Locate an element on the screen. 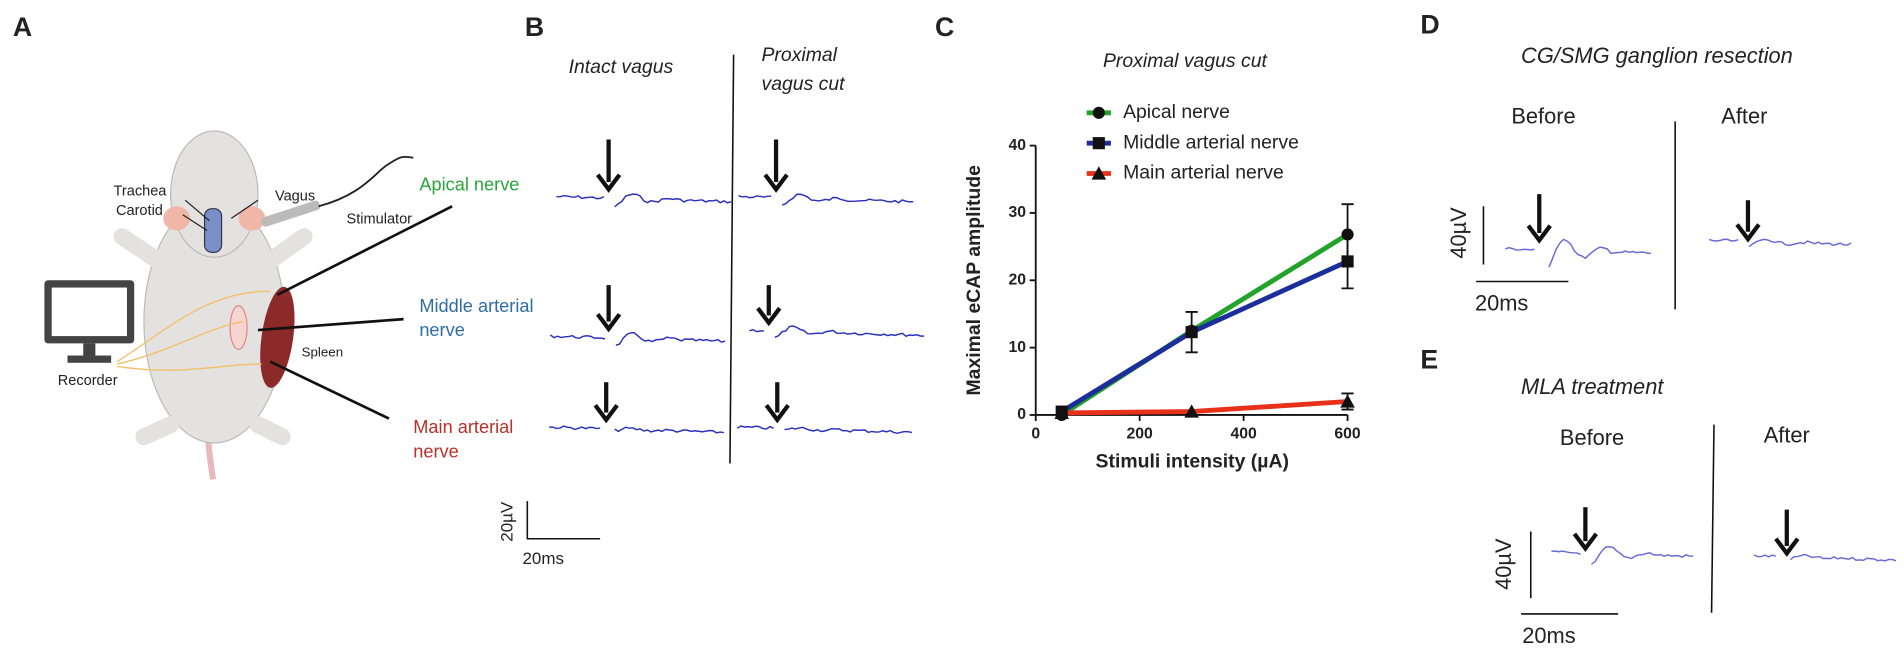 Image resolution: width=1904 pixels, height=654 pixels. nerve-label: Middle arterial is located at coordinates (476, 306).